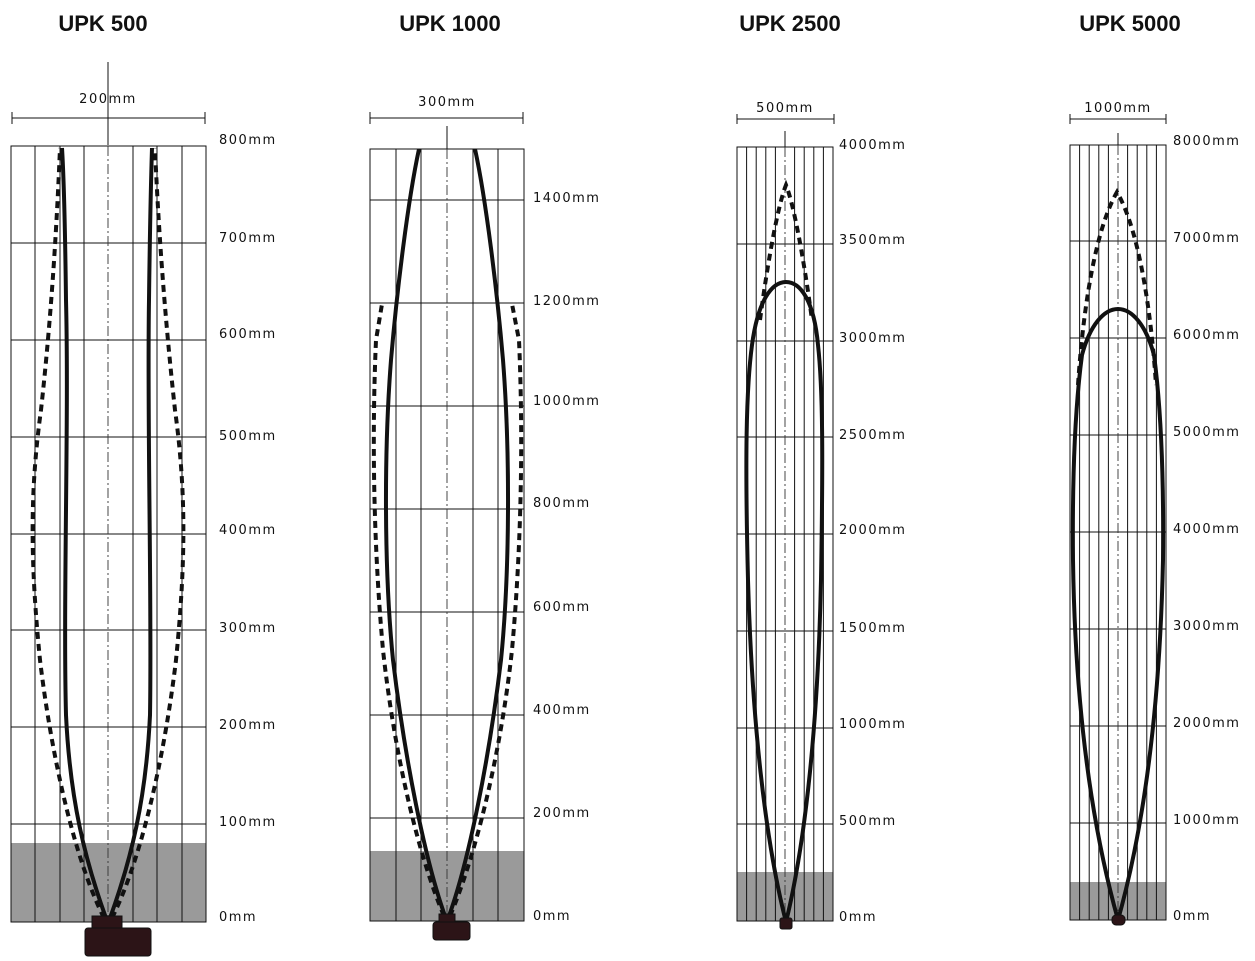  What do you see at coordinates (1117, 108) in the screenshot?
I see `width-label: 1000mm` at bounding box center [1117, 108].